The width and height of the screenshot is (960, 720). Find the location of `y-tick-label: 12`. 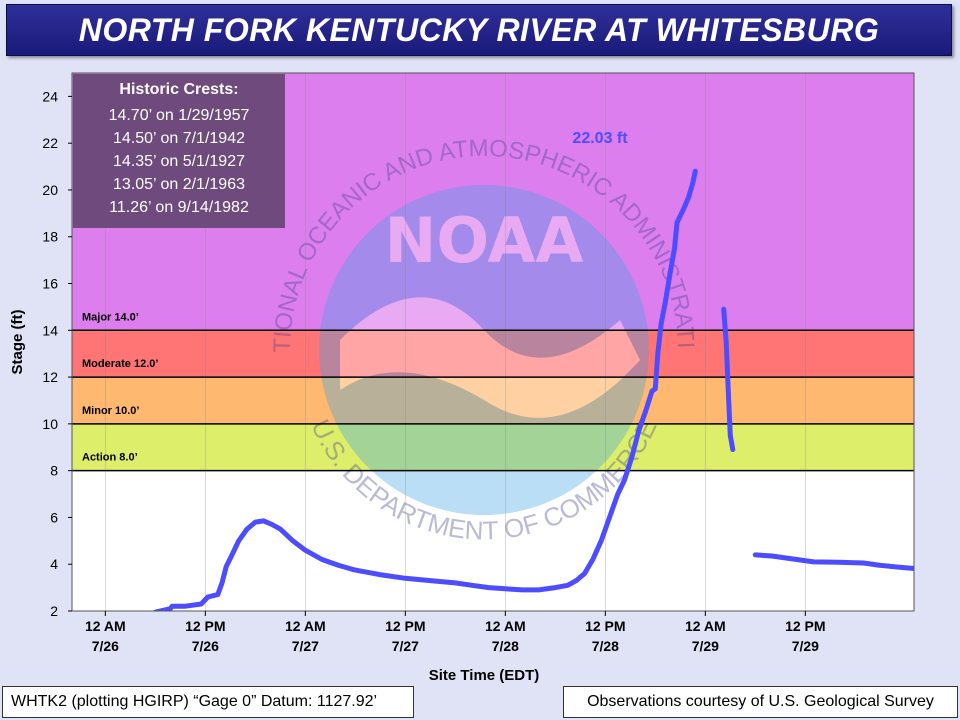

y-tick-label: 12 is located at coordinates (50, 377).